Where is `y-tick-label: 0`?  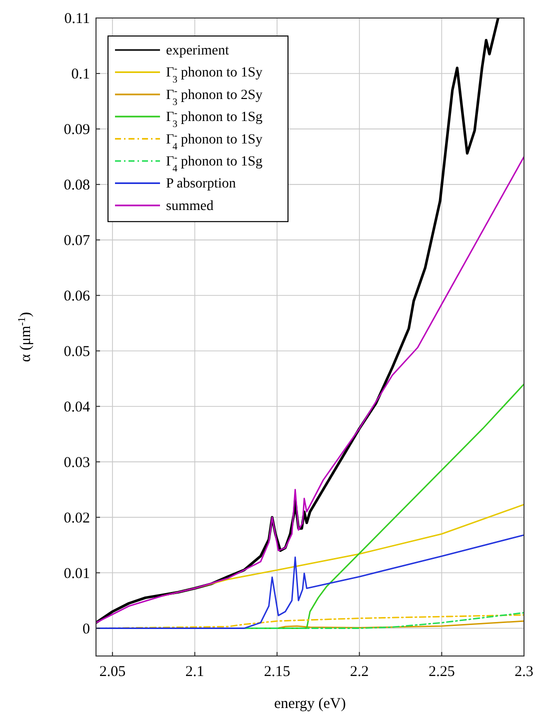 y-tick-label: 0 is located at coordinates (86, 629).